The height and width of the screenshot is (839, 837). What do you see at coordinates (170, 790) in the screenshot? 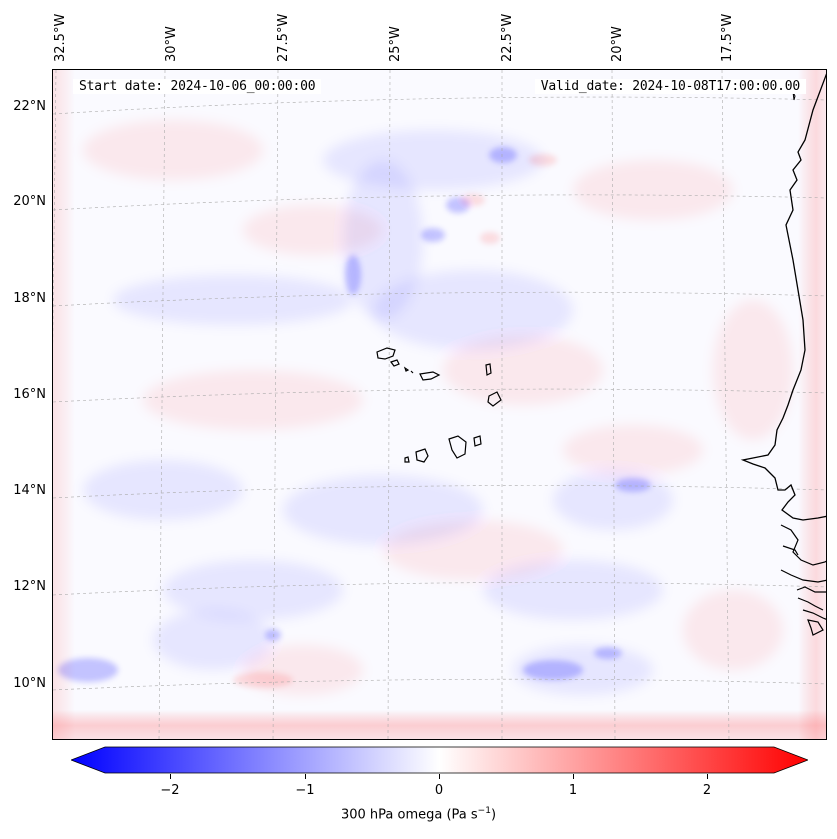
I see `colorbar-tick-neg2: −2` at bounding box center [170, 790].